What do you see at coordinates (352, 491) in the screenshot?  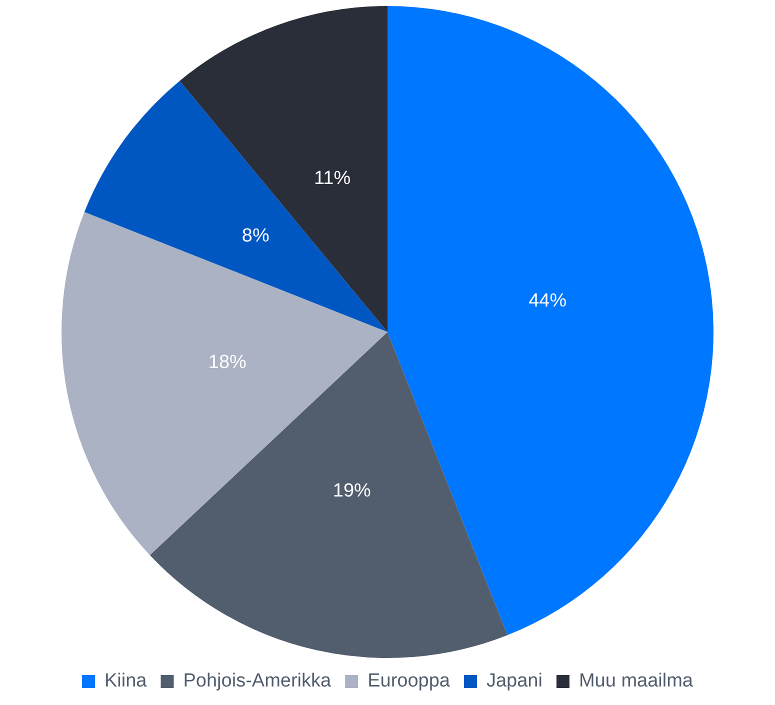 I see `data-label: 19%` at bounding box center [352, 491].